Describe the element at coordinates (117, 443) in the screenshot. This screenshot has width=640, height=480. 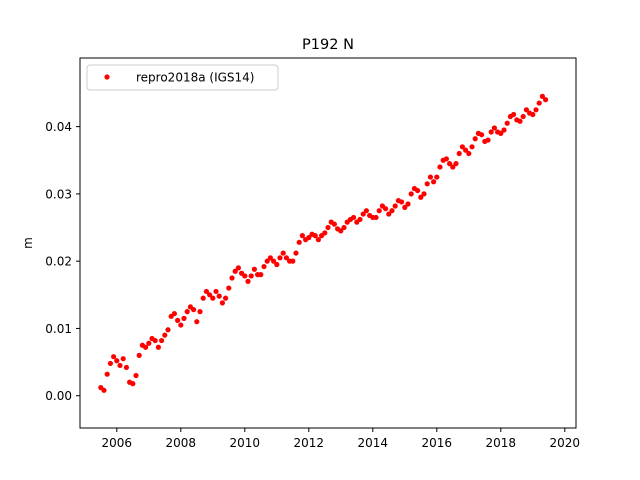
I see `x-tick-label: 2006` at that location.